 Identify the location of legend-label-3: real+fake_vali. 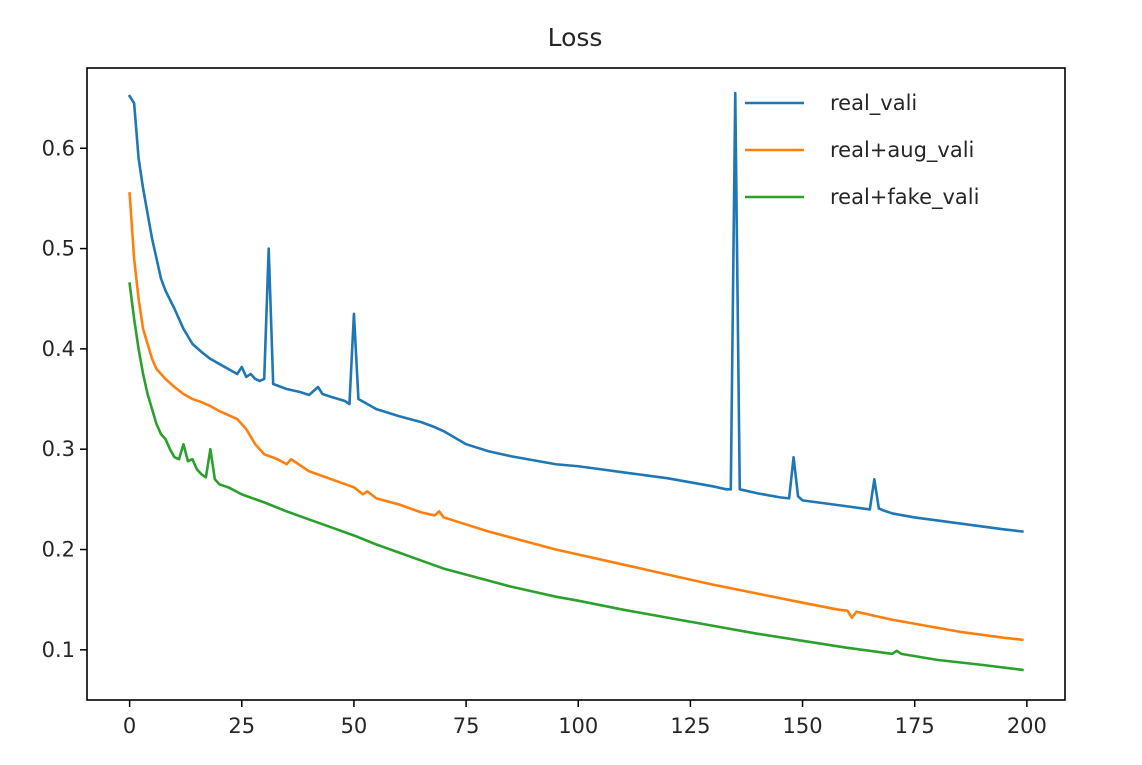
(904, 197).